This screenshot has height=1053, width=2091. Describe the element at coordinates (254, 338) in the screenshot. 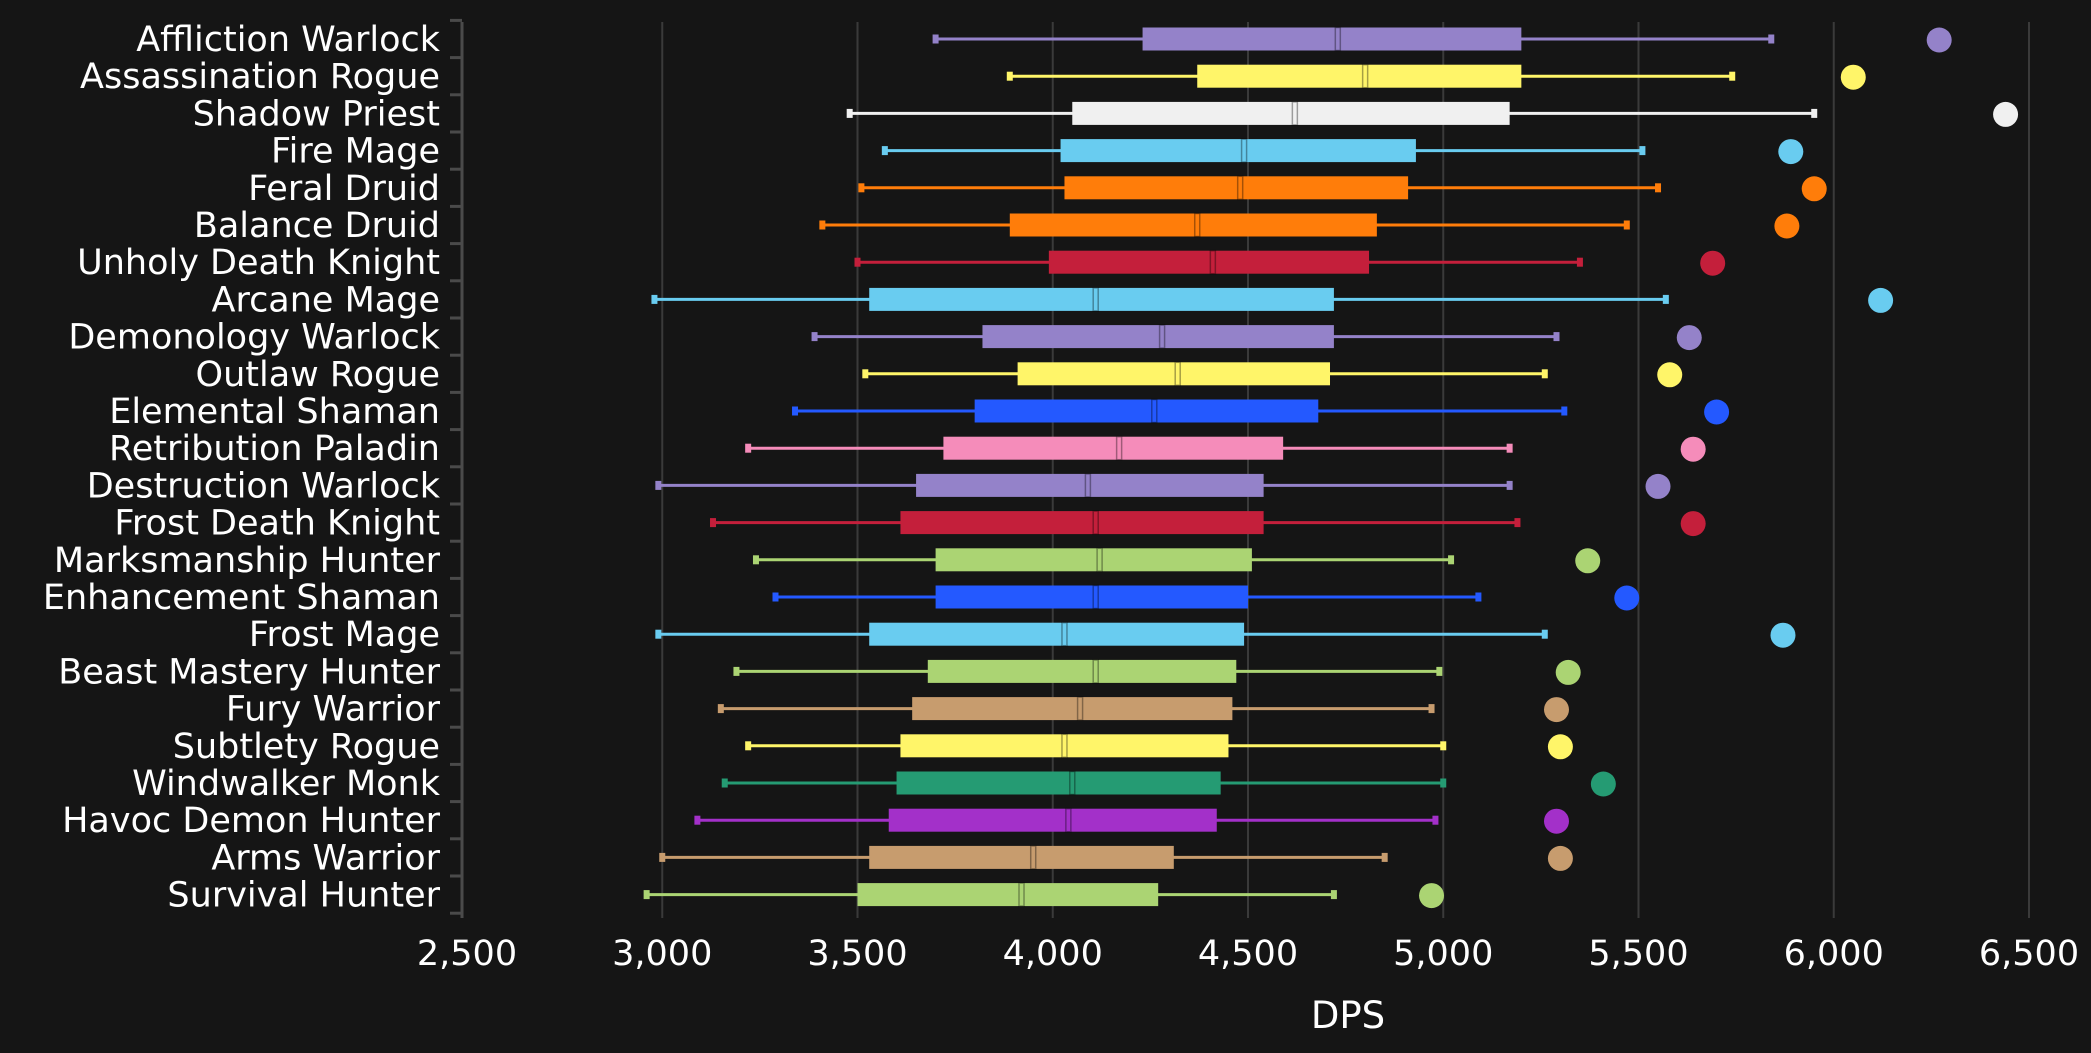

I see `category-label: Demonology Warlock` at that location.